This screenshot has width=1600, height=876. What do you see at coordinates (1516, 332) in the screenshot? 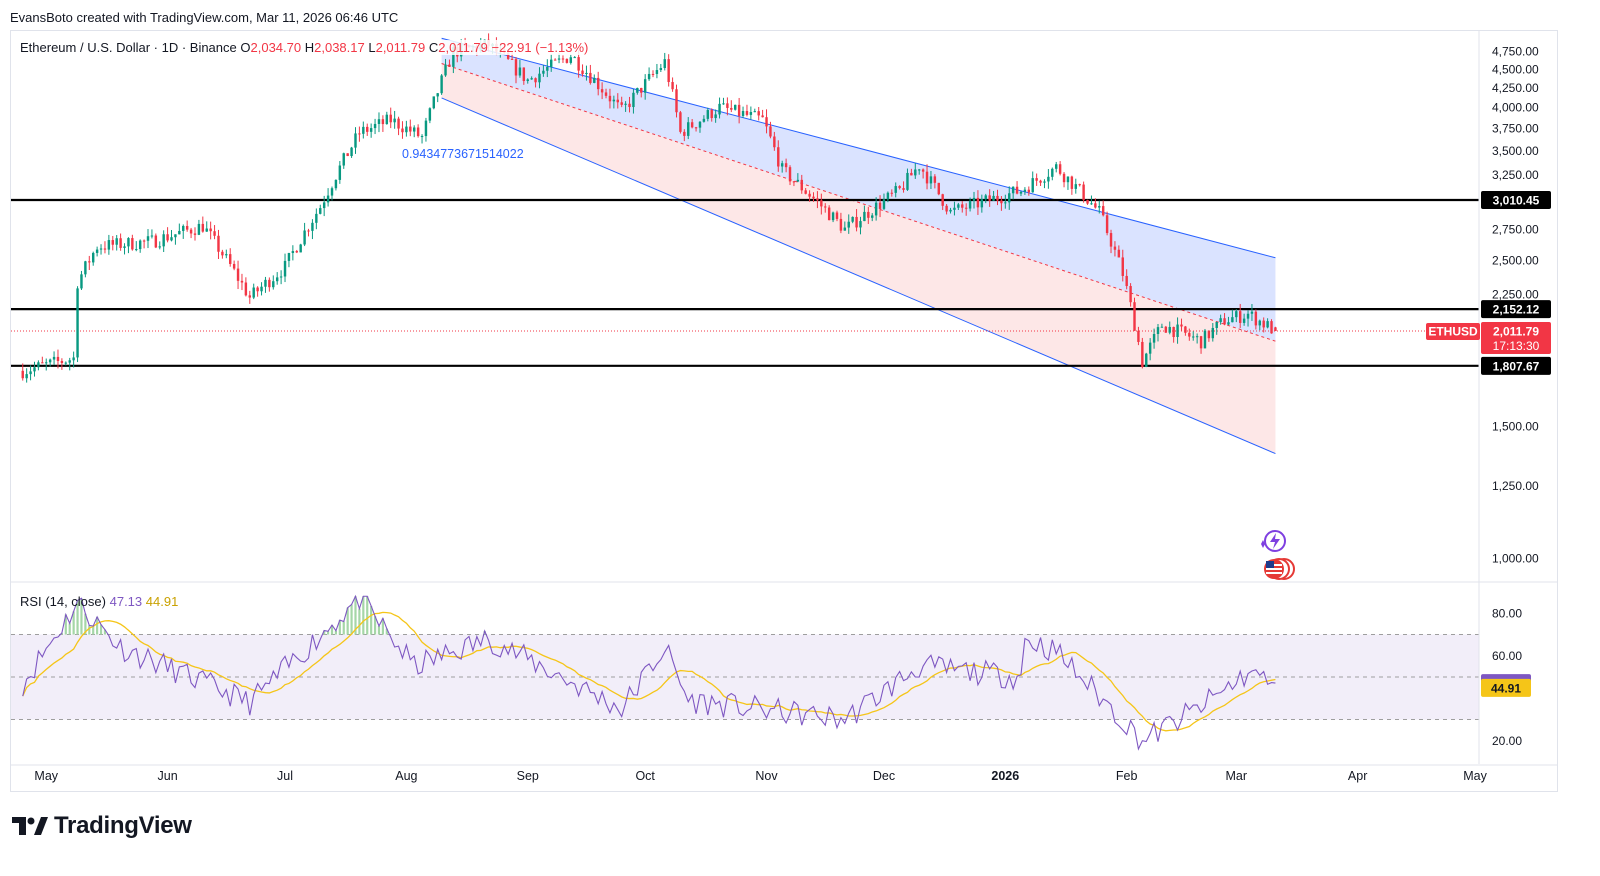
I see `last-price-label: 2,011.79` at bounding box center [1516, 332].